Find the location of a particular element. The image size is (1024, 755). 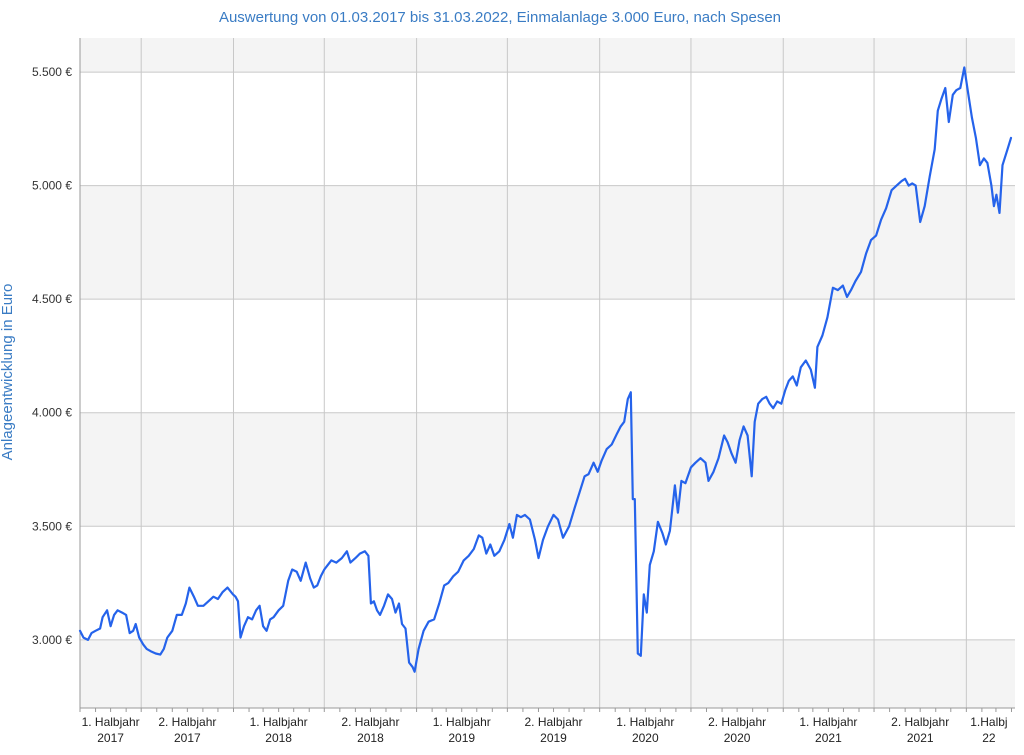

y-axis-label: Anlageentwicklung in Euro is located at coordinates (8, 372).